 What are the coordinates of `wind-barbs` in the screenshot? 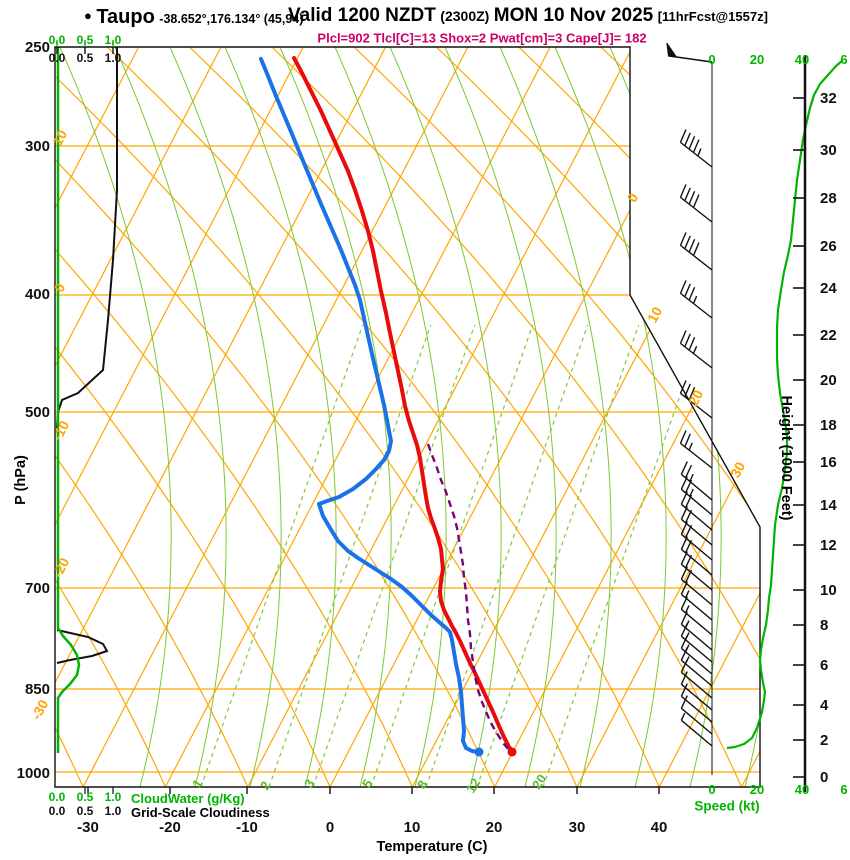 It's located at (689, 394).